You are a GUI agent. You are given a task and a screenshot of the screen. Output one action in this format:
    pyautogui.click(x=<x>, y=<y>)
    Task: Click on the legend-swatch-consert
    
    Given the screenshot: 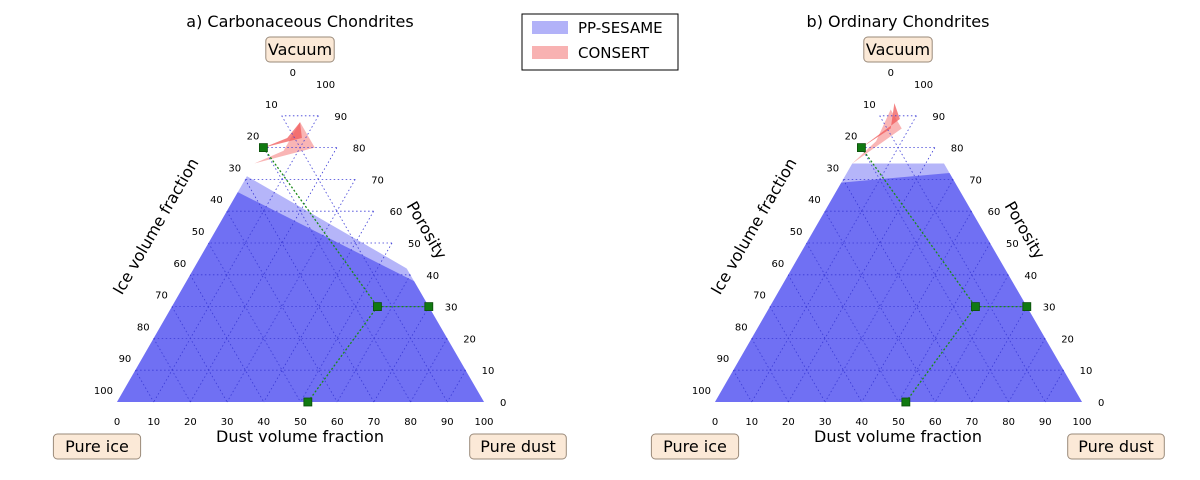 What is the action you would take?
    pyautogui.click(x=550, y=52)
    